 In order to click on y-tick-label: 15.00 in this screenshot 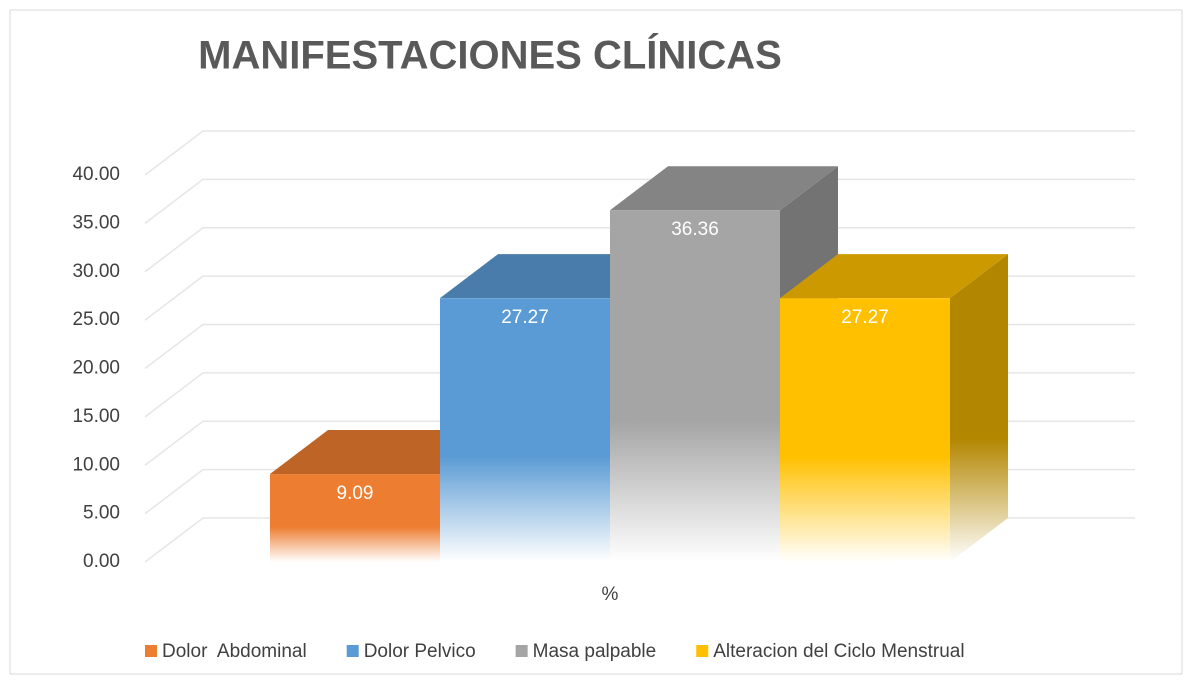, I will do `click(96, 416)`.